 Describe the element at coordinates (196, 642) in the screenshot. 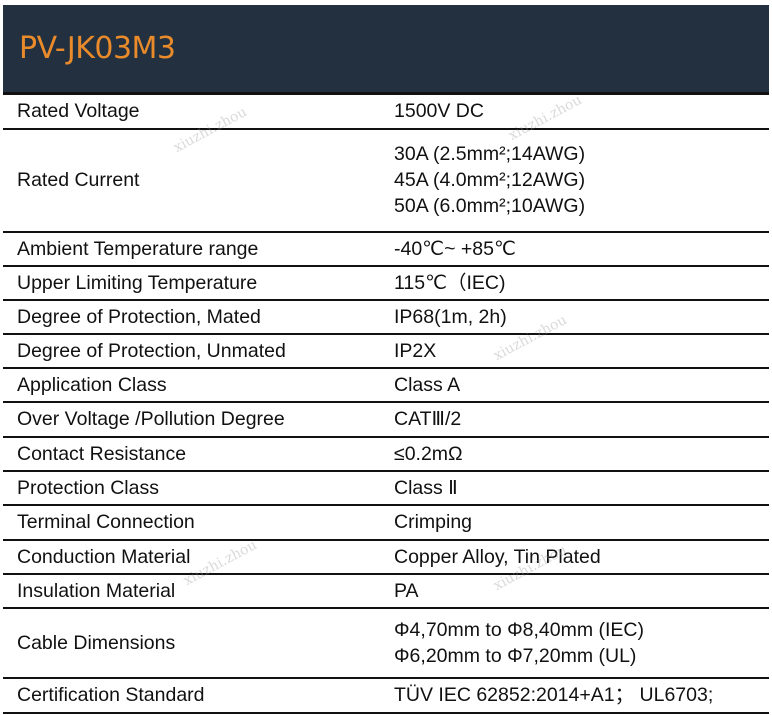

I see `spec-label: Cable Dimensions` at that location.